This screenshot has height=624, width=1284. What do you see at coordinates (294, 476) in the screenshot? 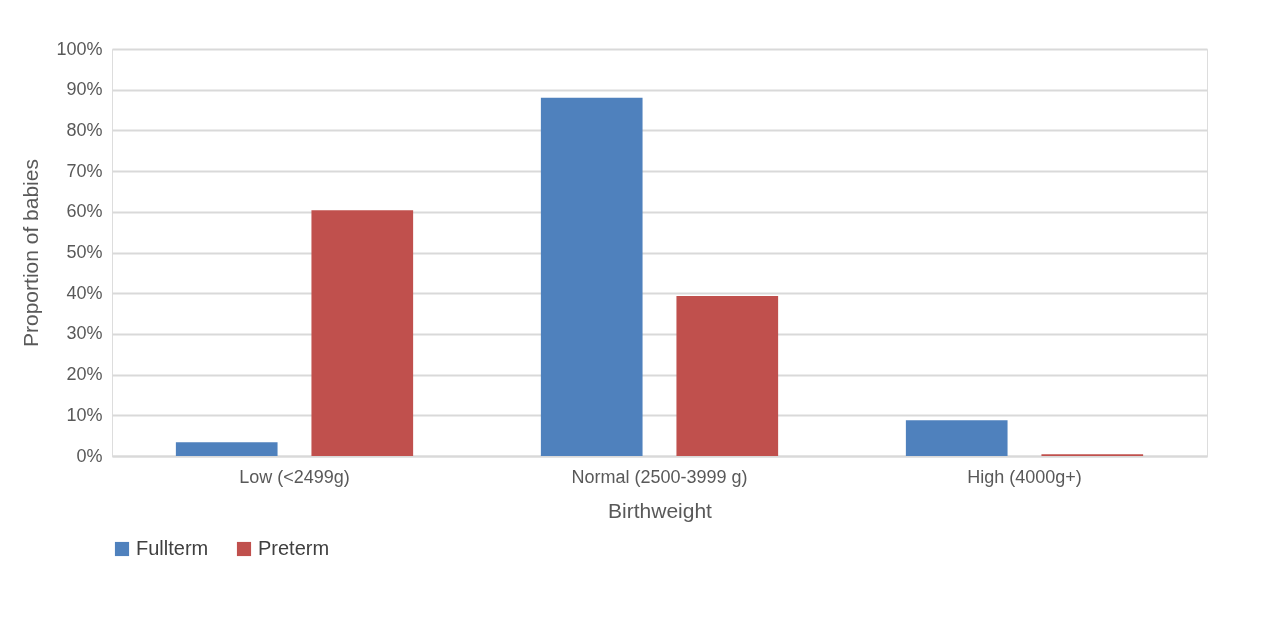
I see `x-tick-label: Low (<2499g)` at bounding box center [294, 476].